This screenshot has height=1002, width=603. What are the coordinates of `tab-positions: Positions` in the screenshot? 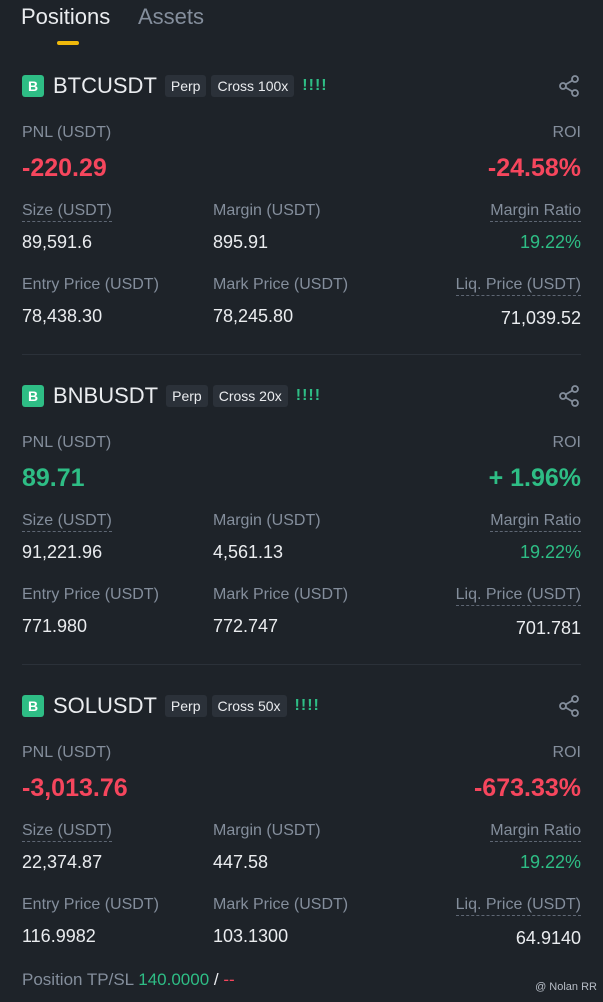 It's located at (66, 16).